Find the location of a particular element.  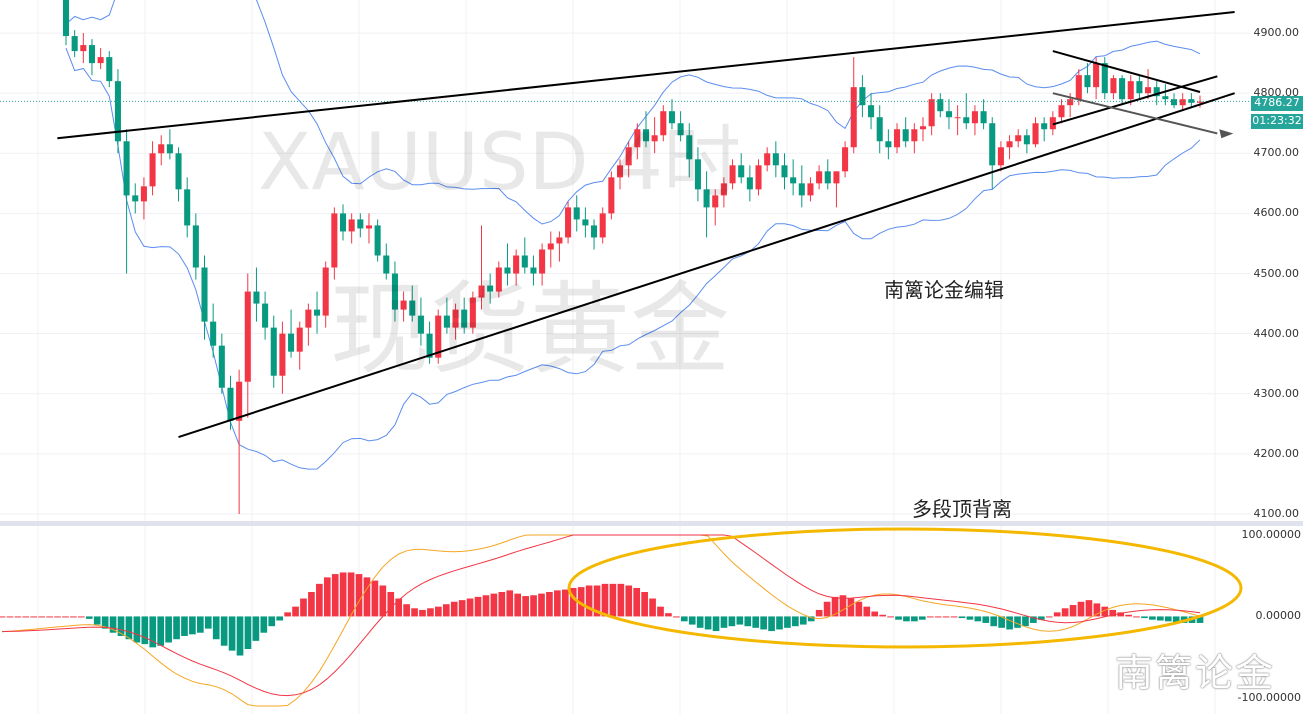

subtitle-watermark: 现货黄金 is located at coordinates (530, 329).